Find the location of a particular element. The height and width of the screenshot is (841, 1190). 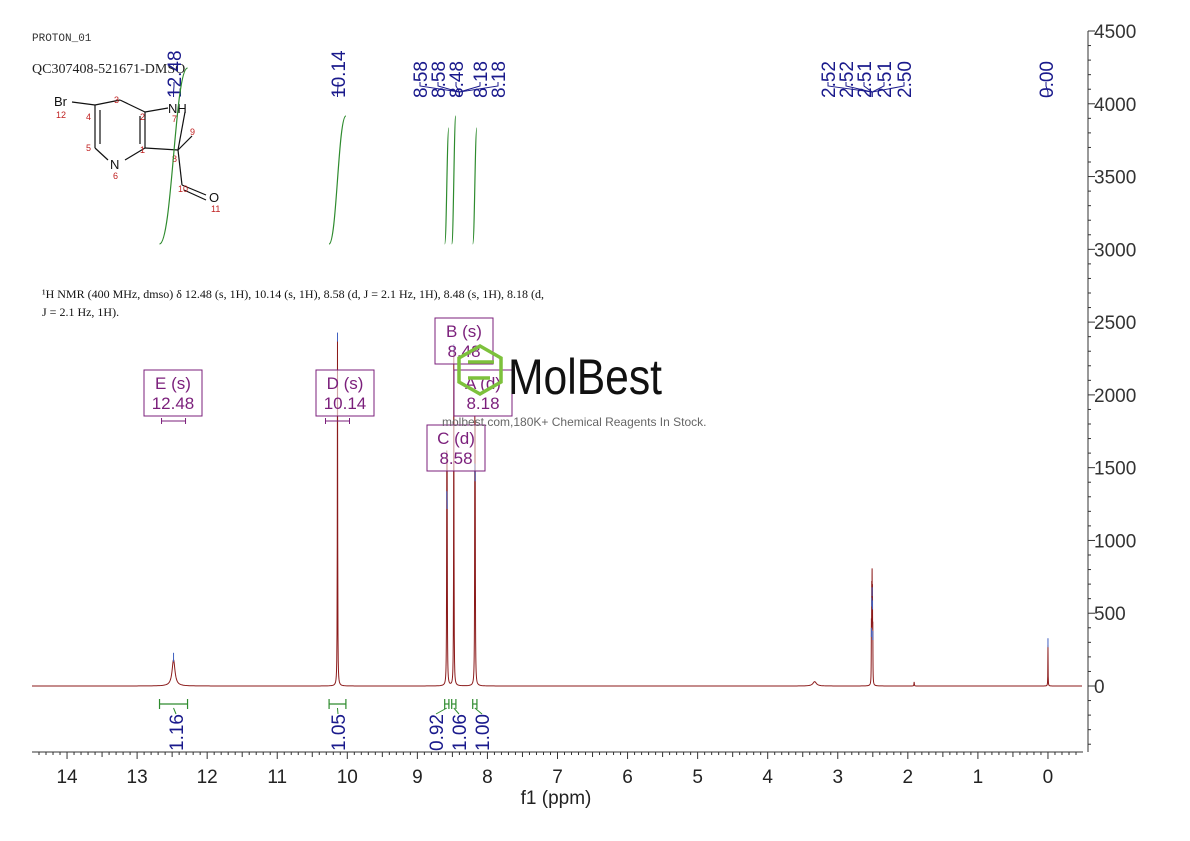

atom-number: 8 is located at coordinates (174, 159).